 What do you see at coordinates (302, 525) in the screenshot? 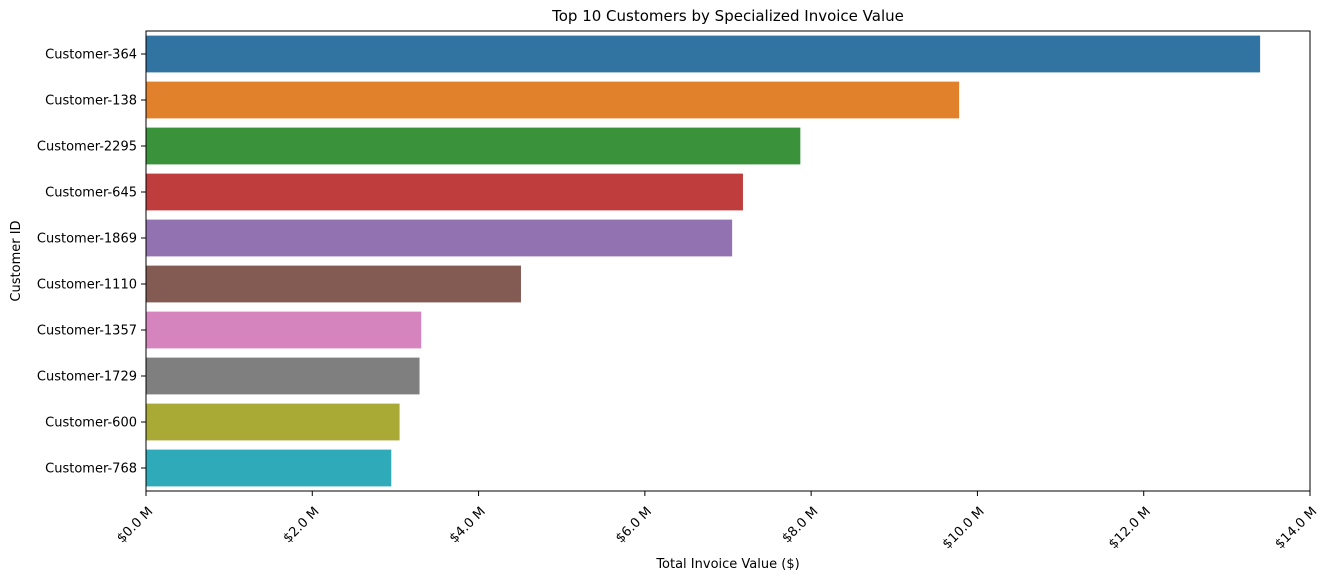
I see `x-tick-label: $2.0 M` at bounding box center [302, 525].